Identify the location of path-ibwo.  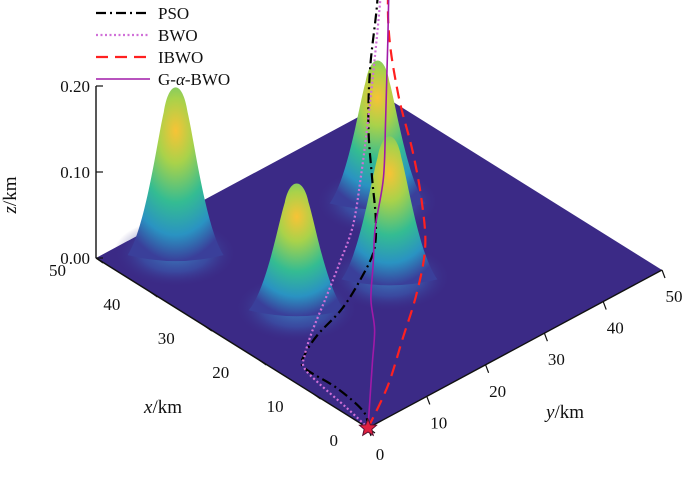
(397, 214).